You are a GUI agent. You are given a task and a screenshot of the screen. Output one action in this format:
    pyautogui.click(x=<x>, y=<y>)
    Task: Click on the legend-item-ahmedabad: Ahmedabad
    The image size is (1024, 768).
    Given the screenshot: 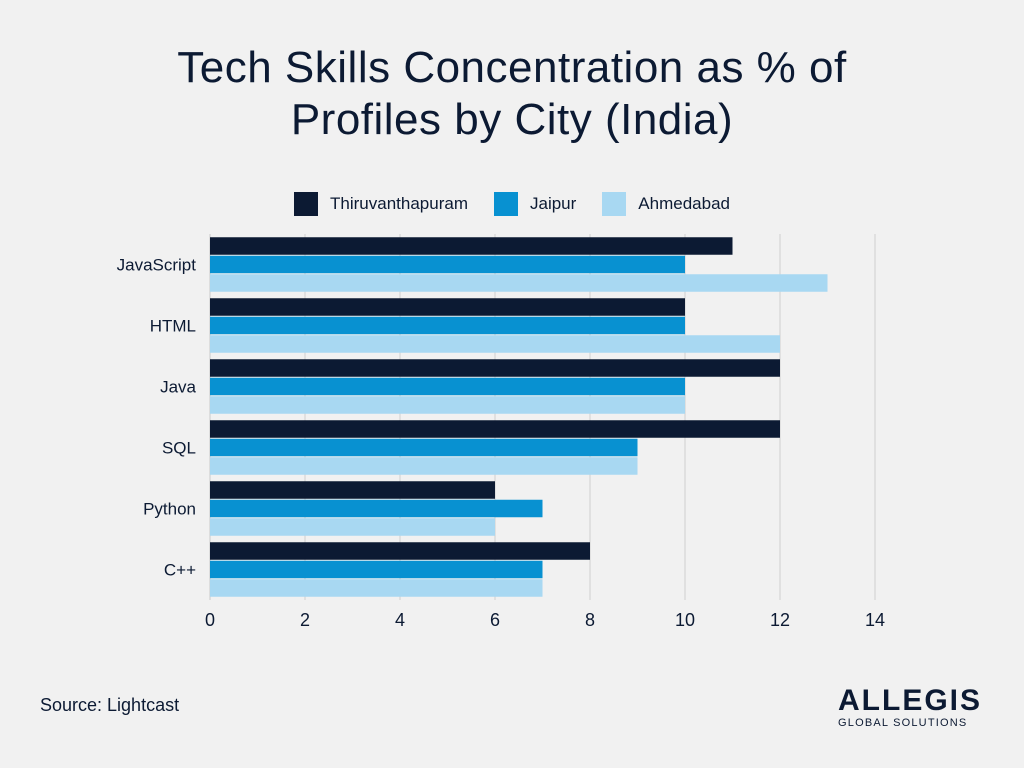 What is the action you would take?
    pyautogui.click(x=666, y=204)
    